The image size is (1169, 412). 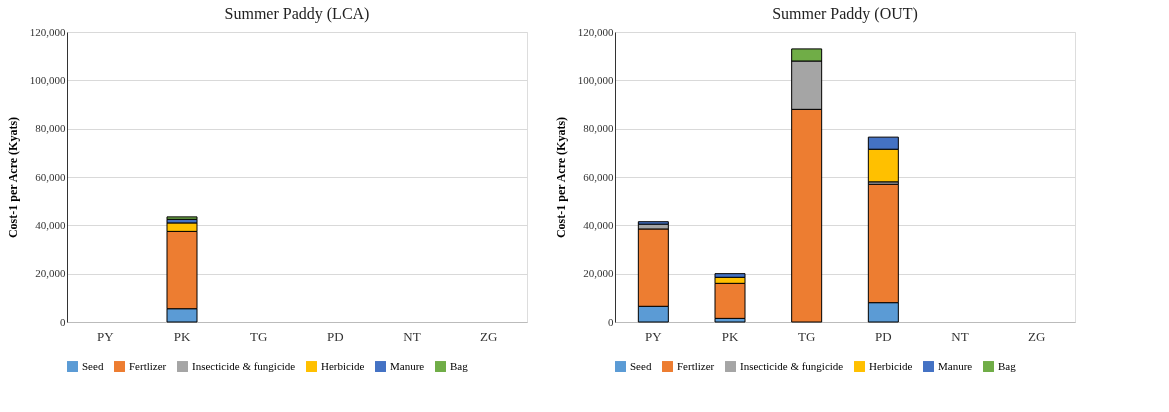 I want to click on bar, so click(x=730, y=300).